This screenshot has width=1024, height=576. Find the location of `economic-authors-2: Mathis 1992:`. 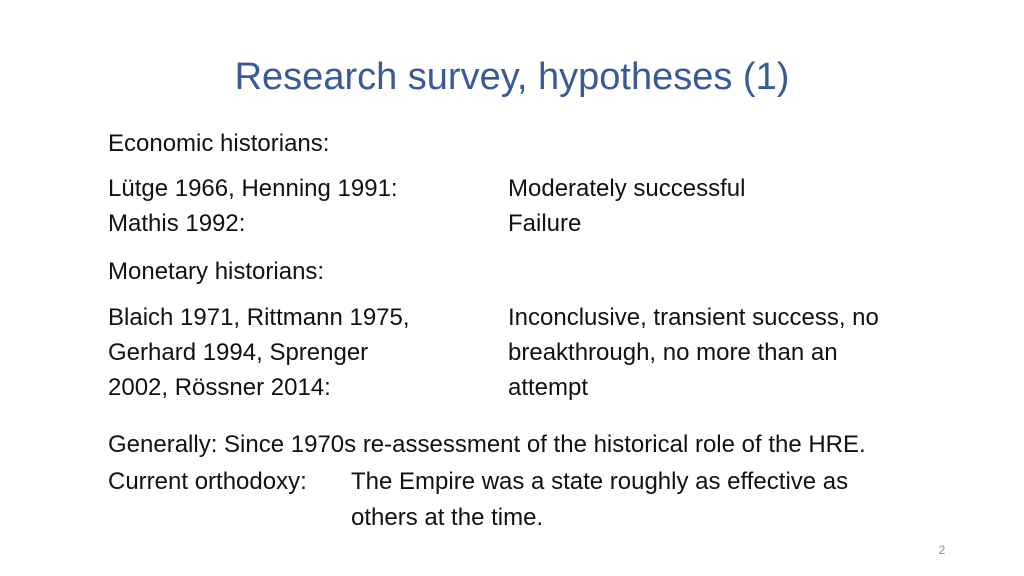

economic-authors-2: Mathis 1992: is located at coordinates (177, 223).